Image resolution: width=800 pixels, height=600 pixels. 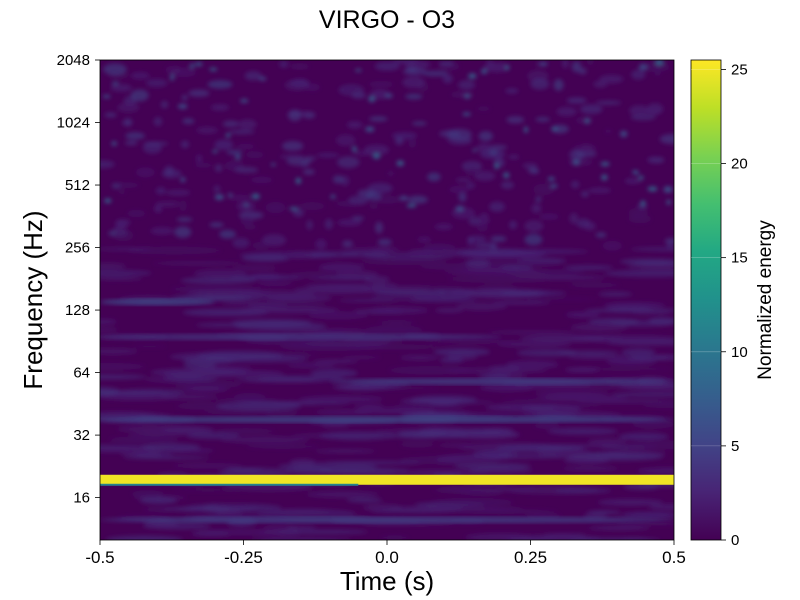 I want to click on colorbar-axis: 0 5 10 15 20 25, so click(x=719, y=305).